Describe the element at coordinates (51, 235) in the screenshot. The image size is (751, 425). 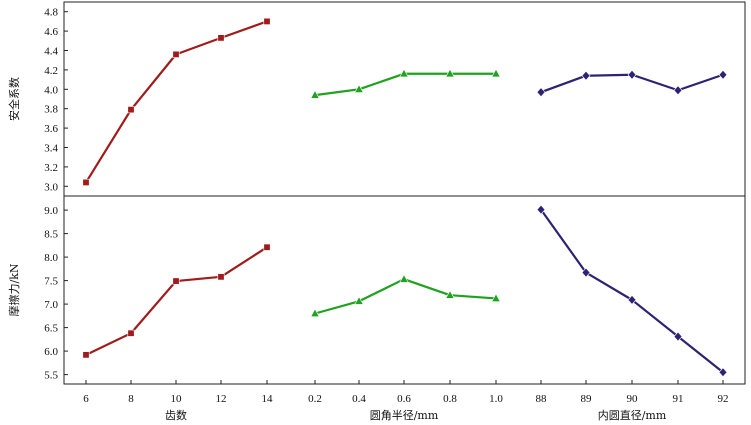
I see `y-tick-label: 8.5` at that location.